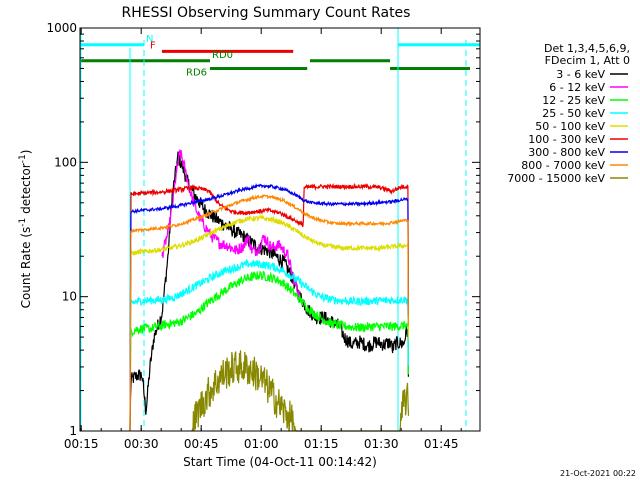  Describe the element at coordinates (321, 444) in the screenshot. I see `x-tick-label: 01:15` at that location.